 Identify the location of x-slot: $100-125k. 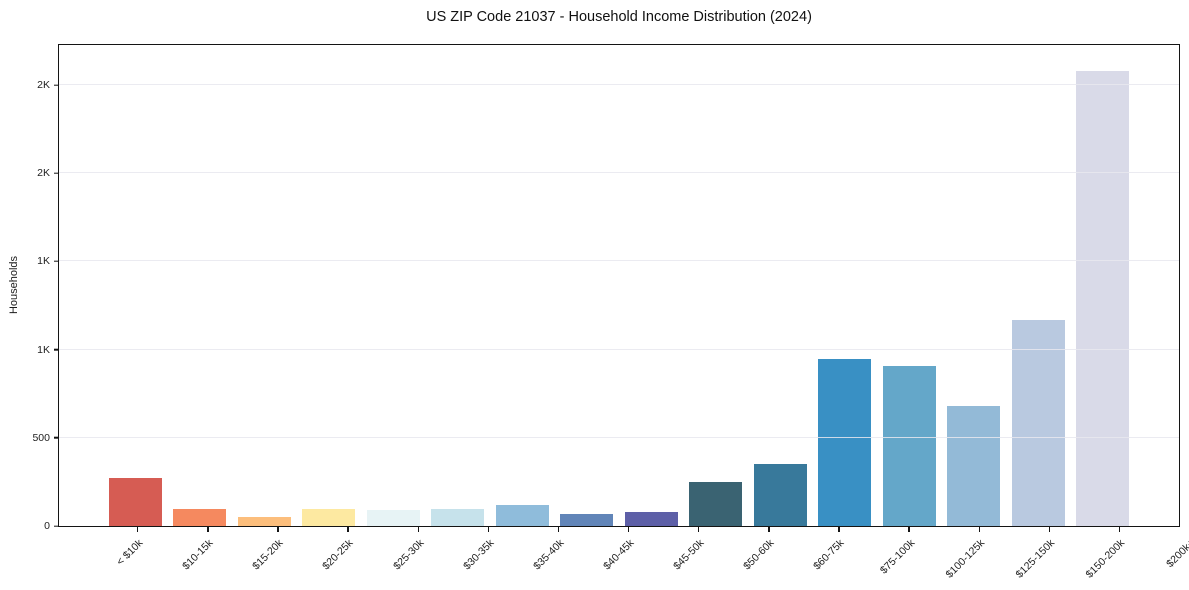
(978, 558).